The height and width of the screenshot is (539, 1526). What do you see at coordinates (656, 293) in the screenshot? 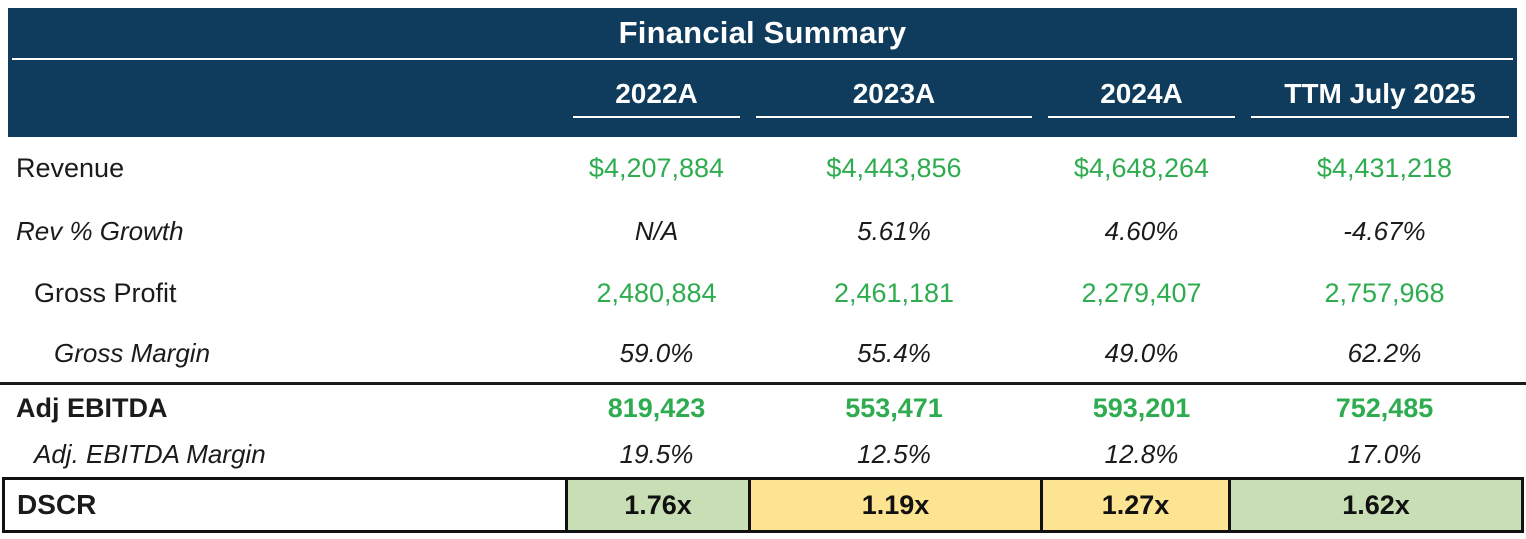
I see `cell-value: 2,480,884` at bounding box center [656, 293].